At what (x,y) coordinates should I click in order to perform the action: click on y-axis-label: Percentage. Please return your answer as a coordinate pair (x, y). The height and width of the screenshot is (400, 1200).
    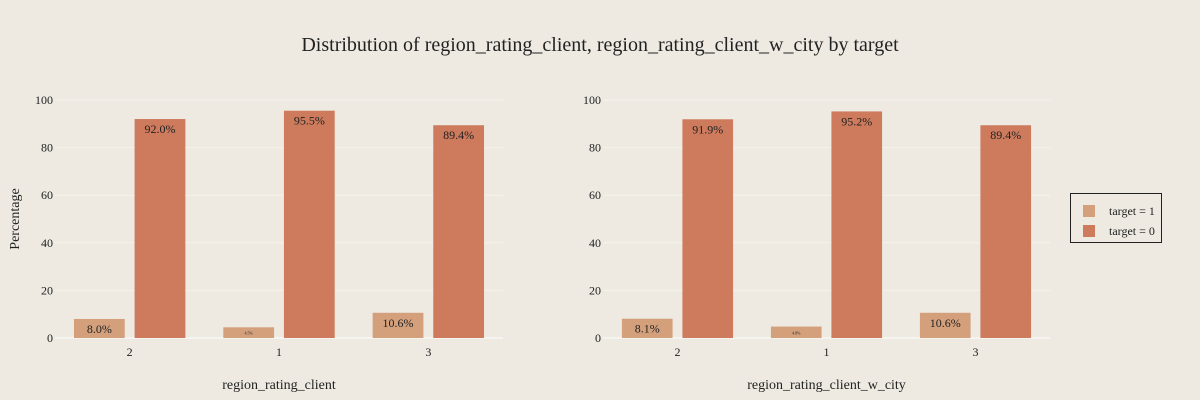
    Looking at the image, I should click on (15, 218).